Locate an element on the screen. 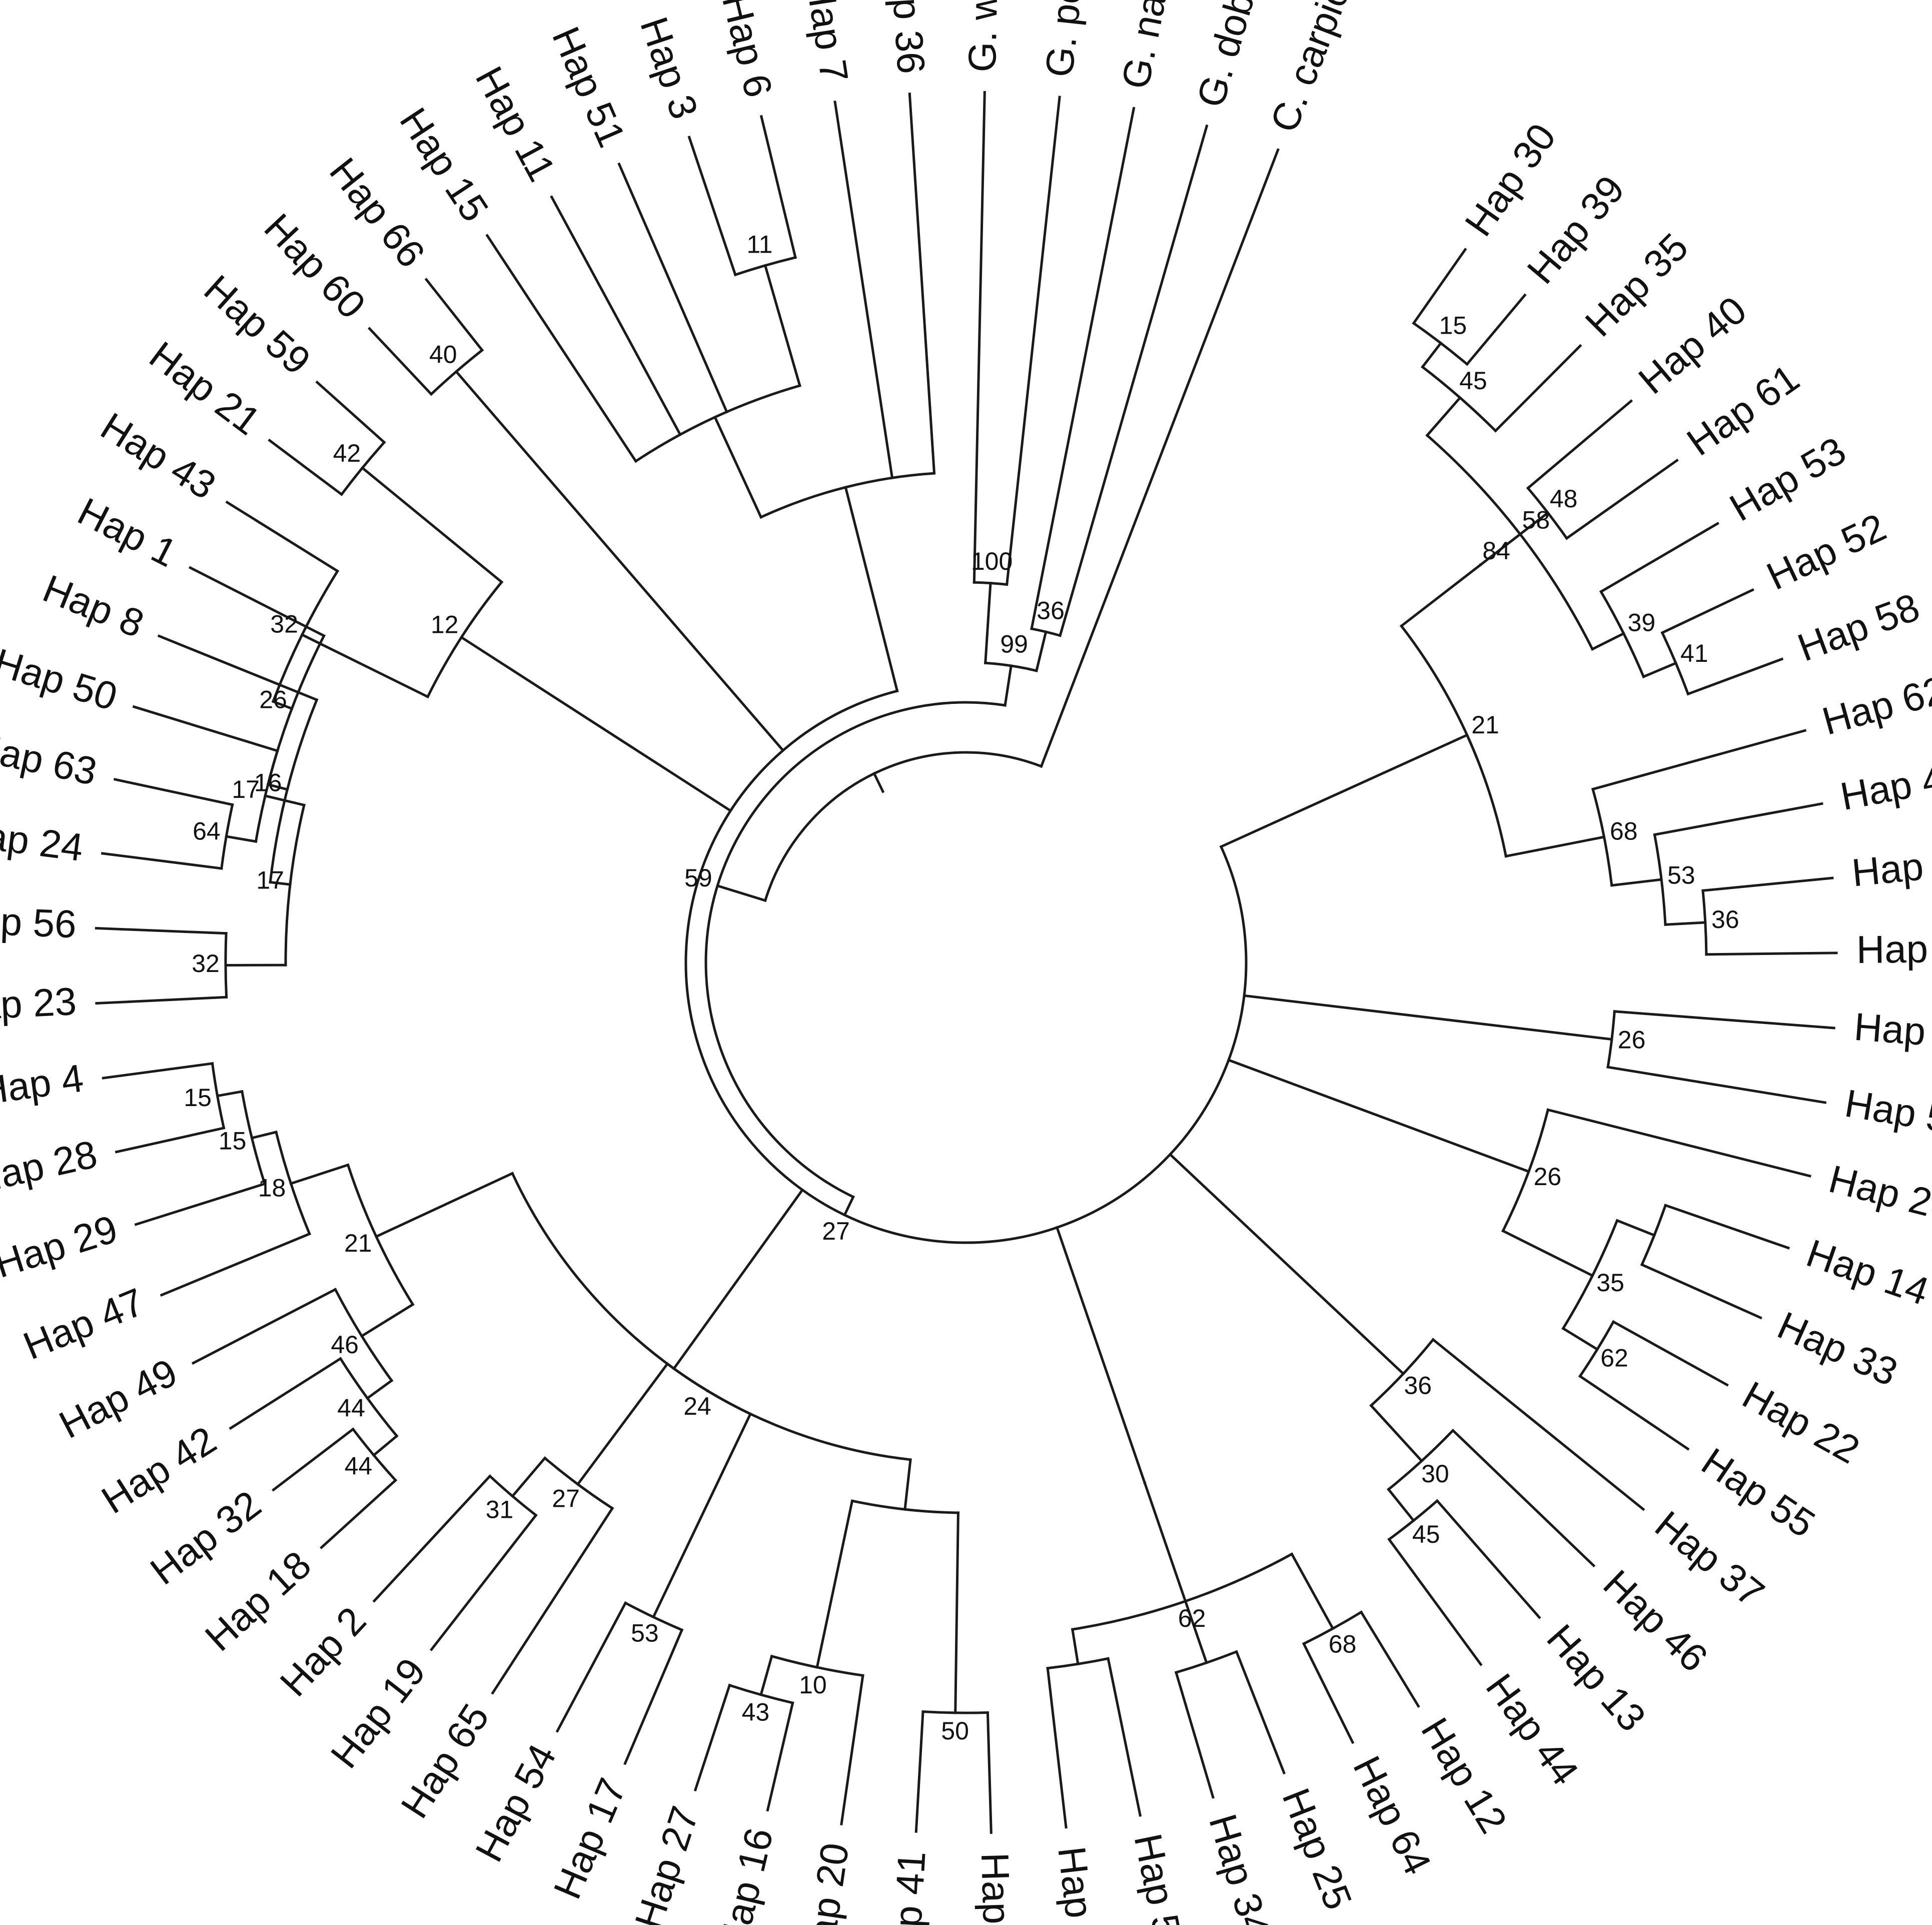 The width and height of the screenshot is (1932, 1925). tip-label: Hap 25 is located at coordinates (1317, 1848).